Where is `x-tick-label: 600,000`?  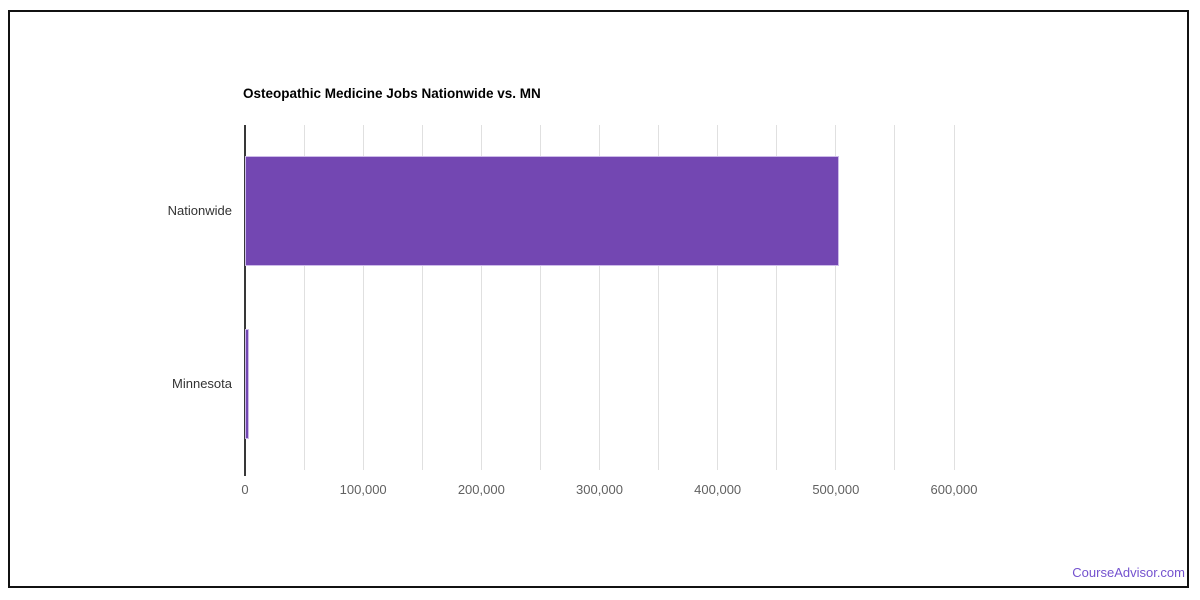
x-tick-label: 600,000 is located at coordinates (954, 489).